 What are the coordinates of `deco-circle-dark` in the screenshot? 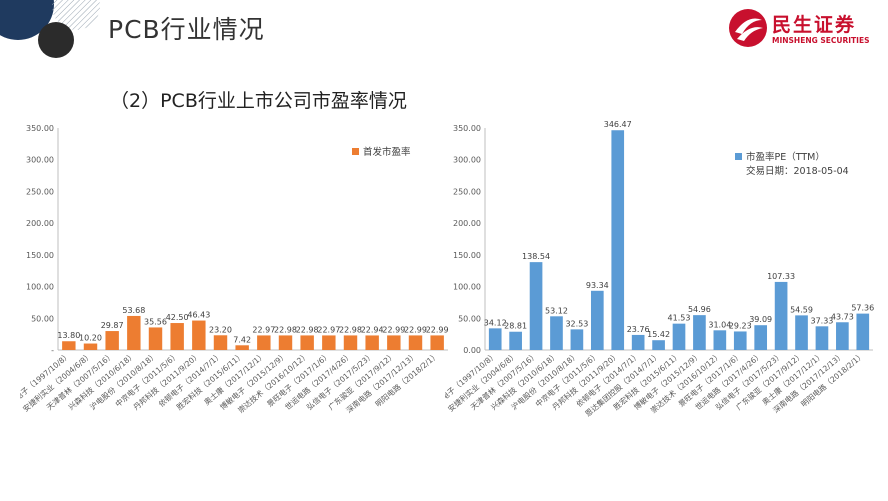 It's located at (56, 40).